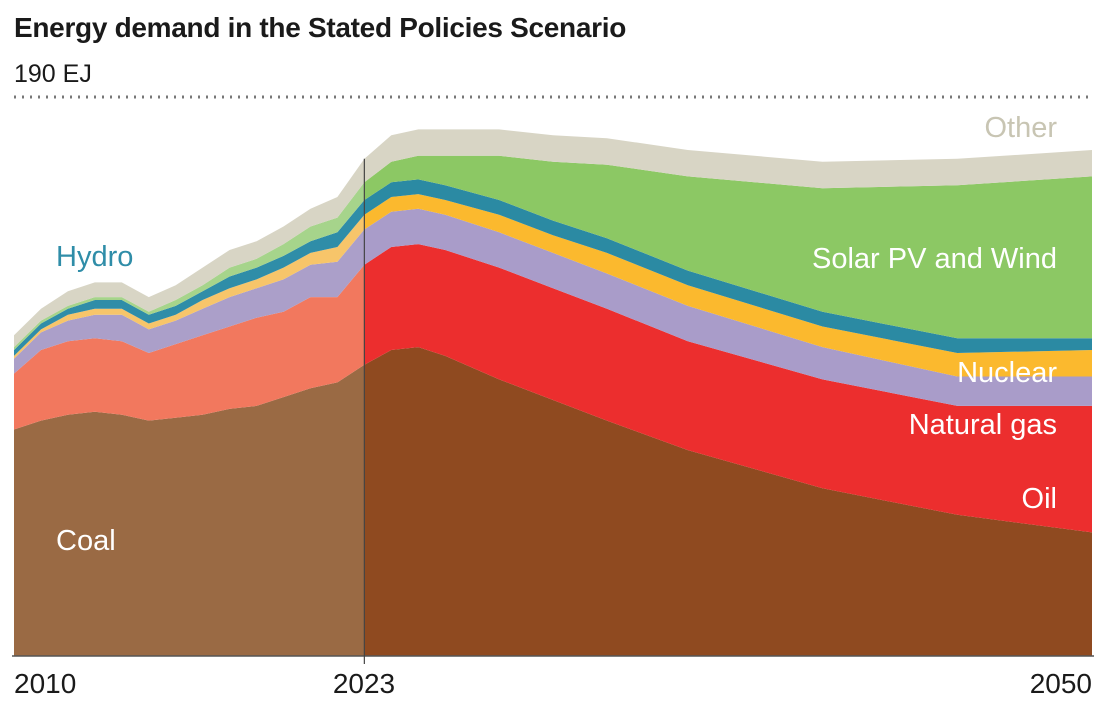  I want to click on area-other-projection, so click(728, 159).